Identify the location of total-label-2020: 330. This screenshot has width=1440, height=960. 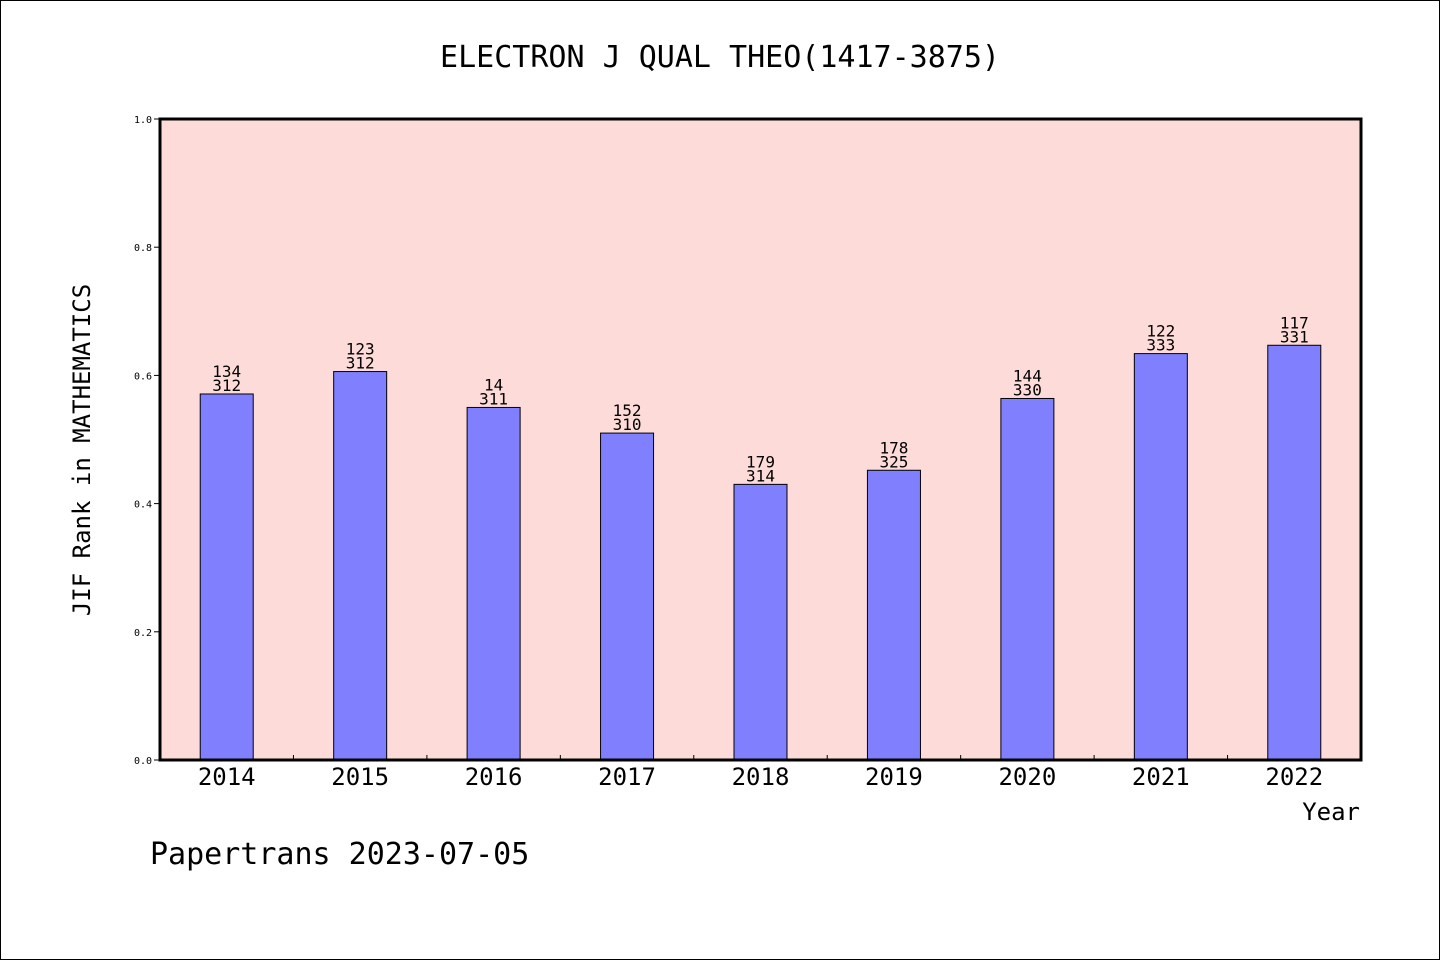
(1027, 389).